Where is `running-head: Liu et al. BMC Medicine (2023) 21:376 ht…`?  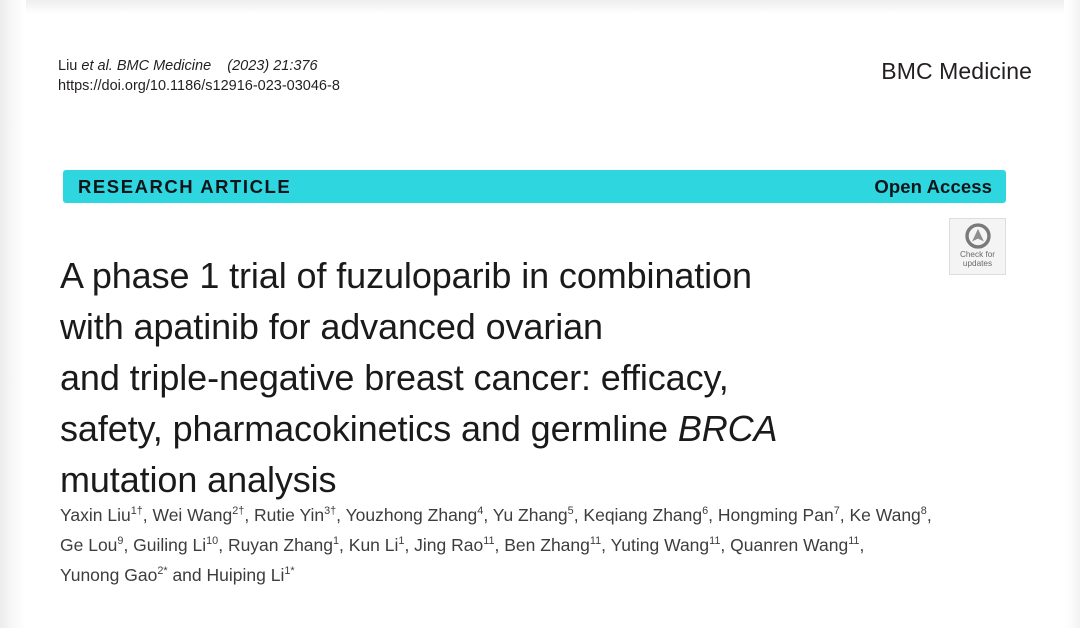 running-head: Liu et al. BMC Medicine (2023) 21:376 ht… is located at coordinates (368, 76).